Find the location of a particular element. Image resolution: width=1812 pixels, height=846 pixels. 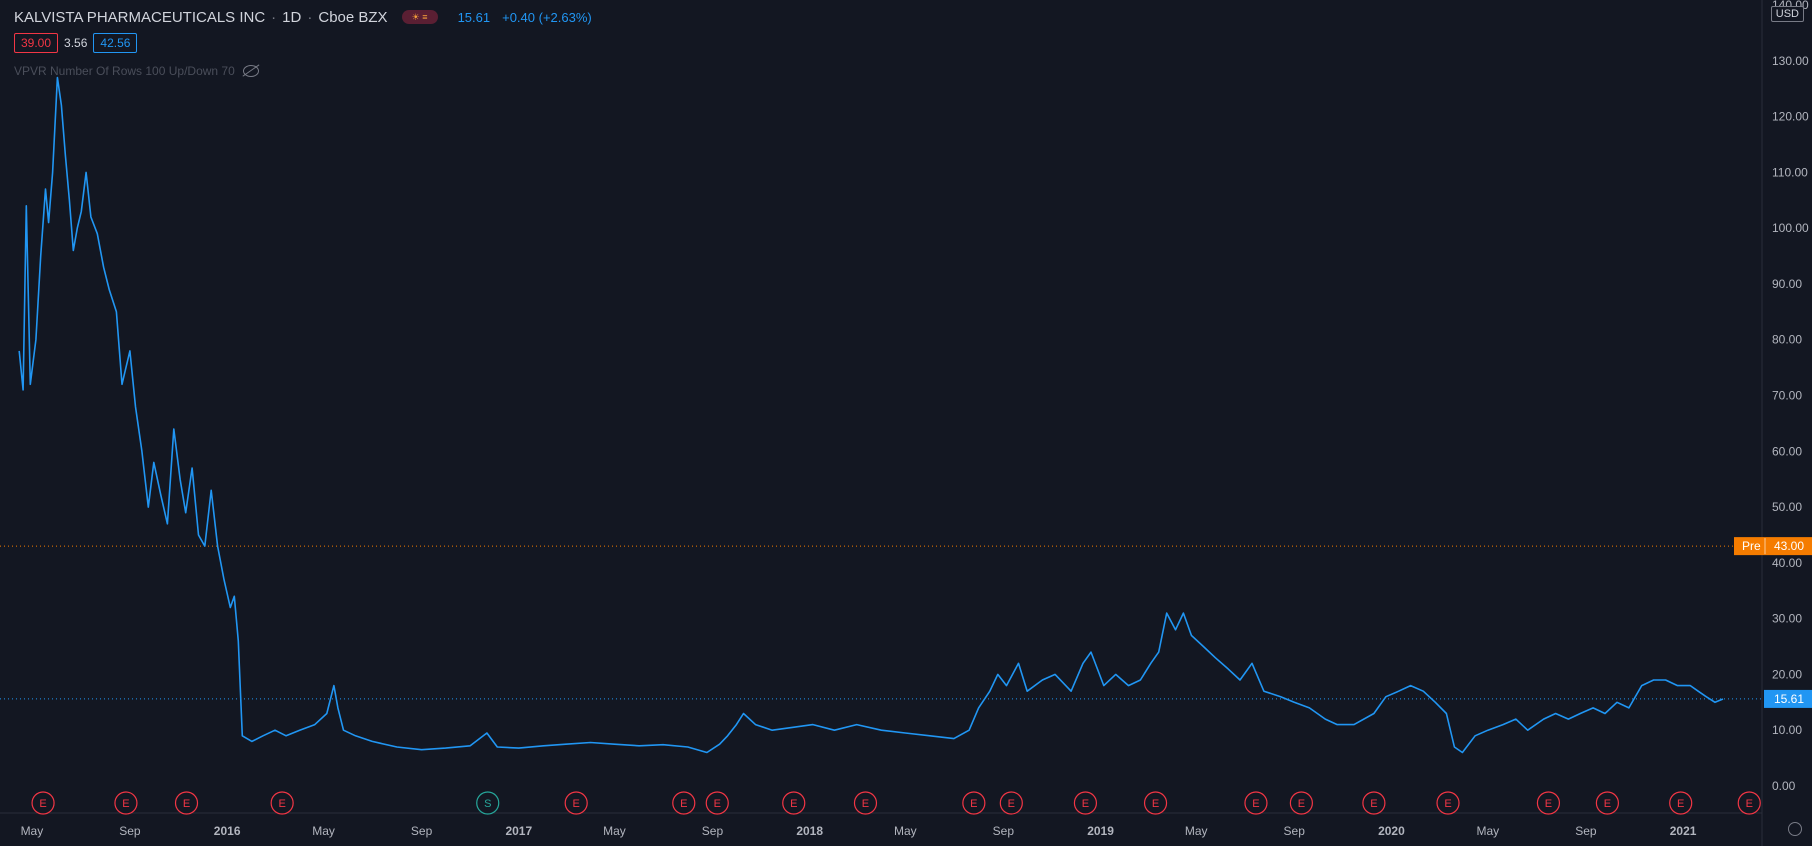

exchange: Cboe BZX is located at coordinates (353, 17).